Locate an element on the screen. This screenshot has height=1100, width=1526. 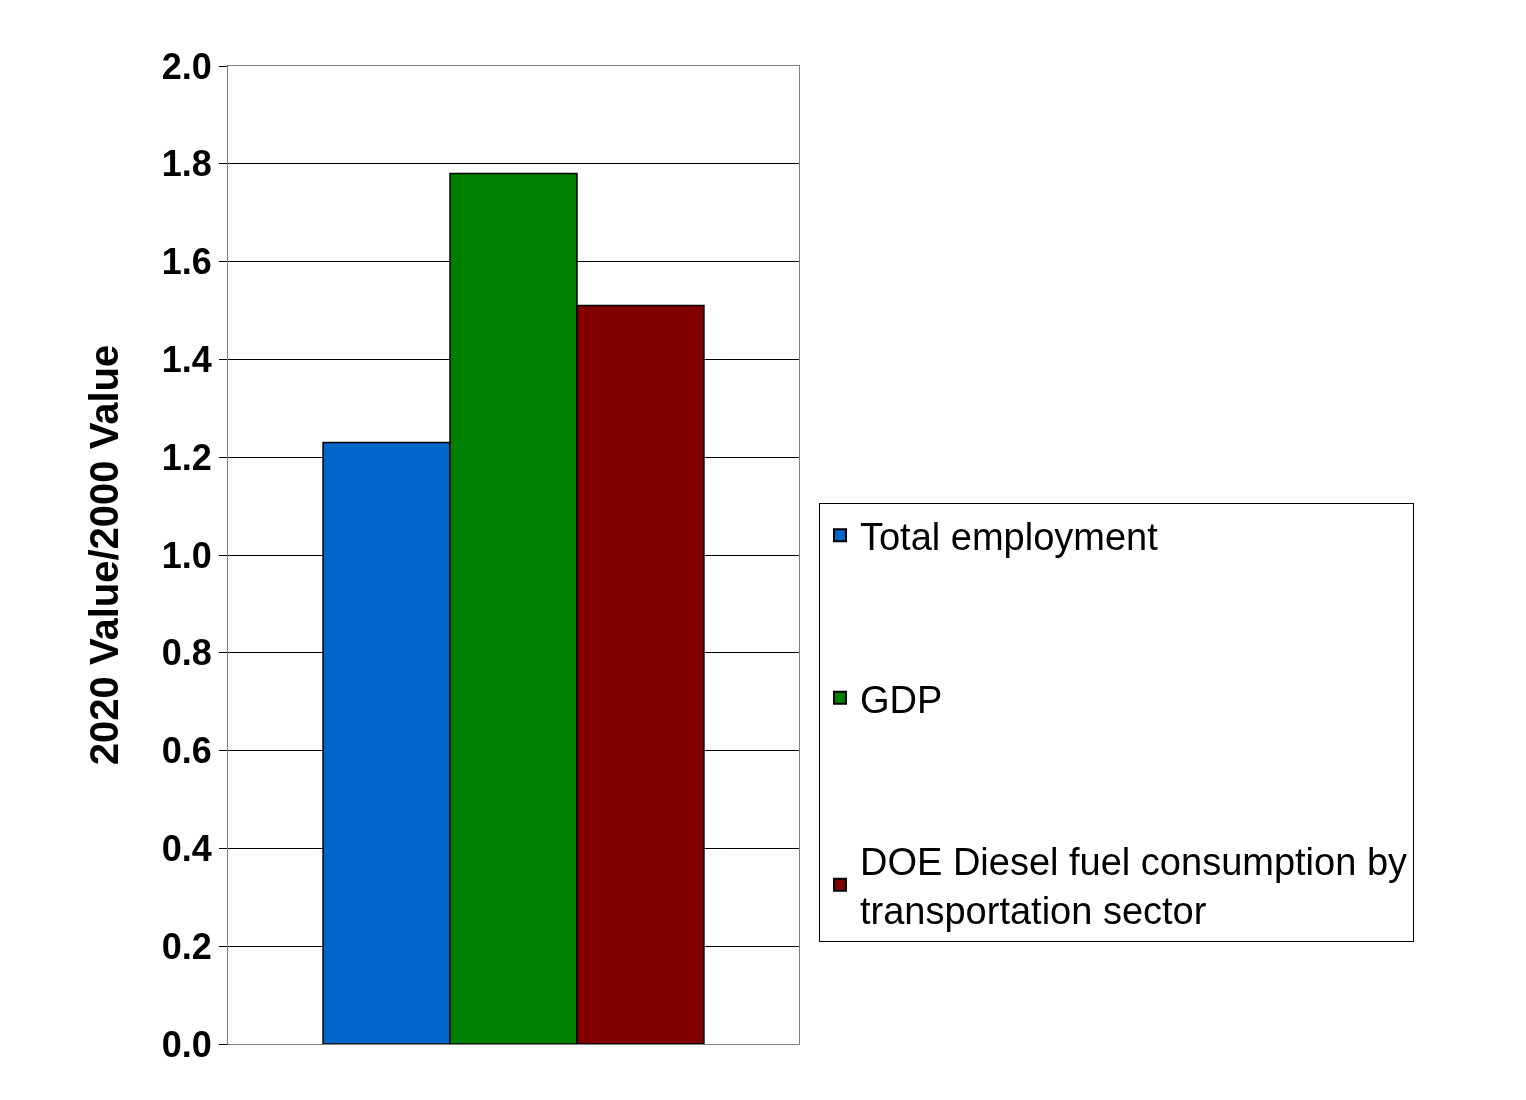
legend-label: DOE Diesel fuel consumption by transportation sector is located at coordinates (1133, 886).